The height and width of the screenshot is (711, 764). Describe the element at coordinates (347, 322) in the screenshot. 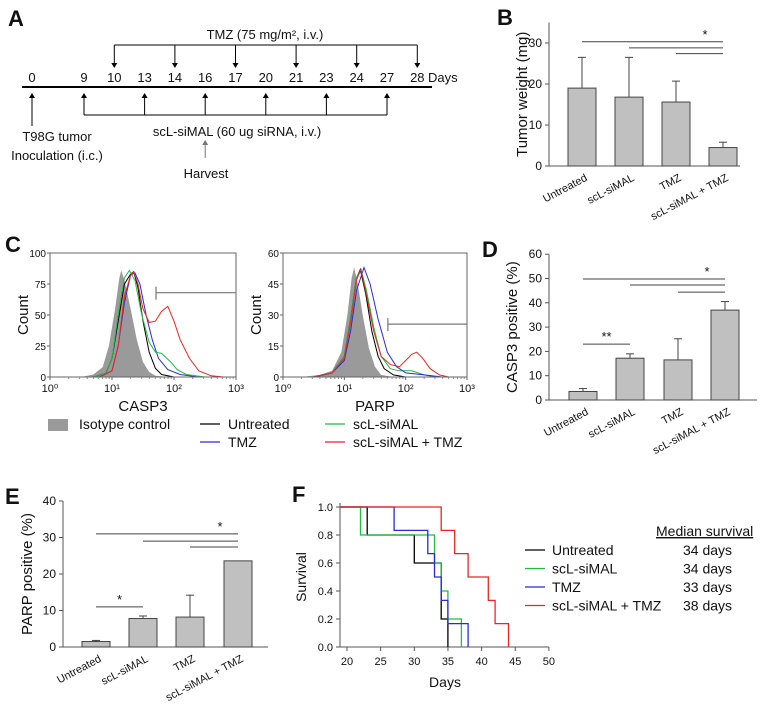

I see `histogram-isotype` at that location.